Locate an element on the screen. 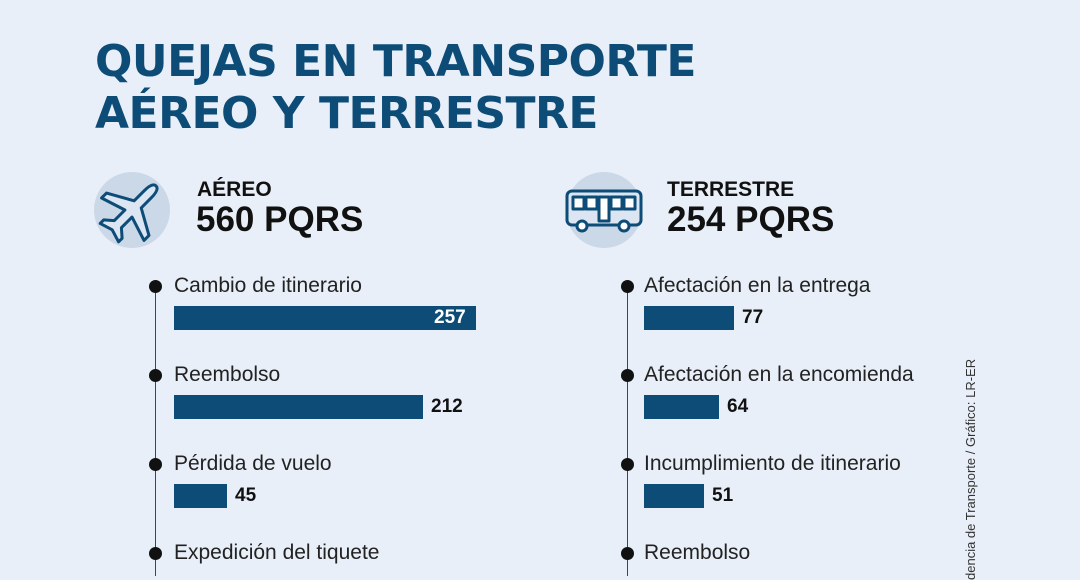  terrestre-total: 254 PQRS is located at coordinates (751, 219).